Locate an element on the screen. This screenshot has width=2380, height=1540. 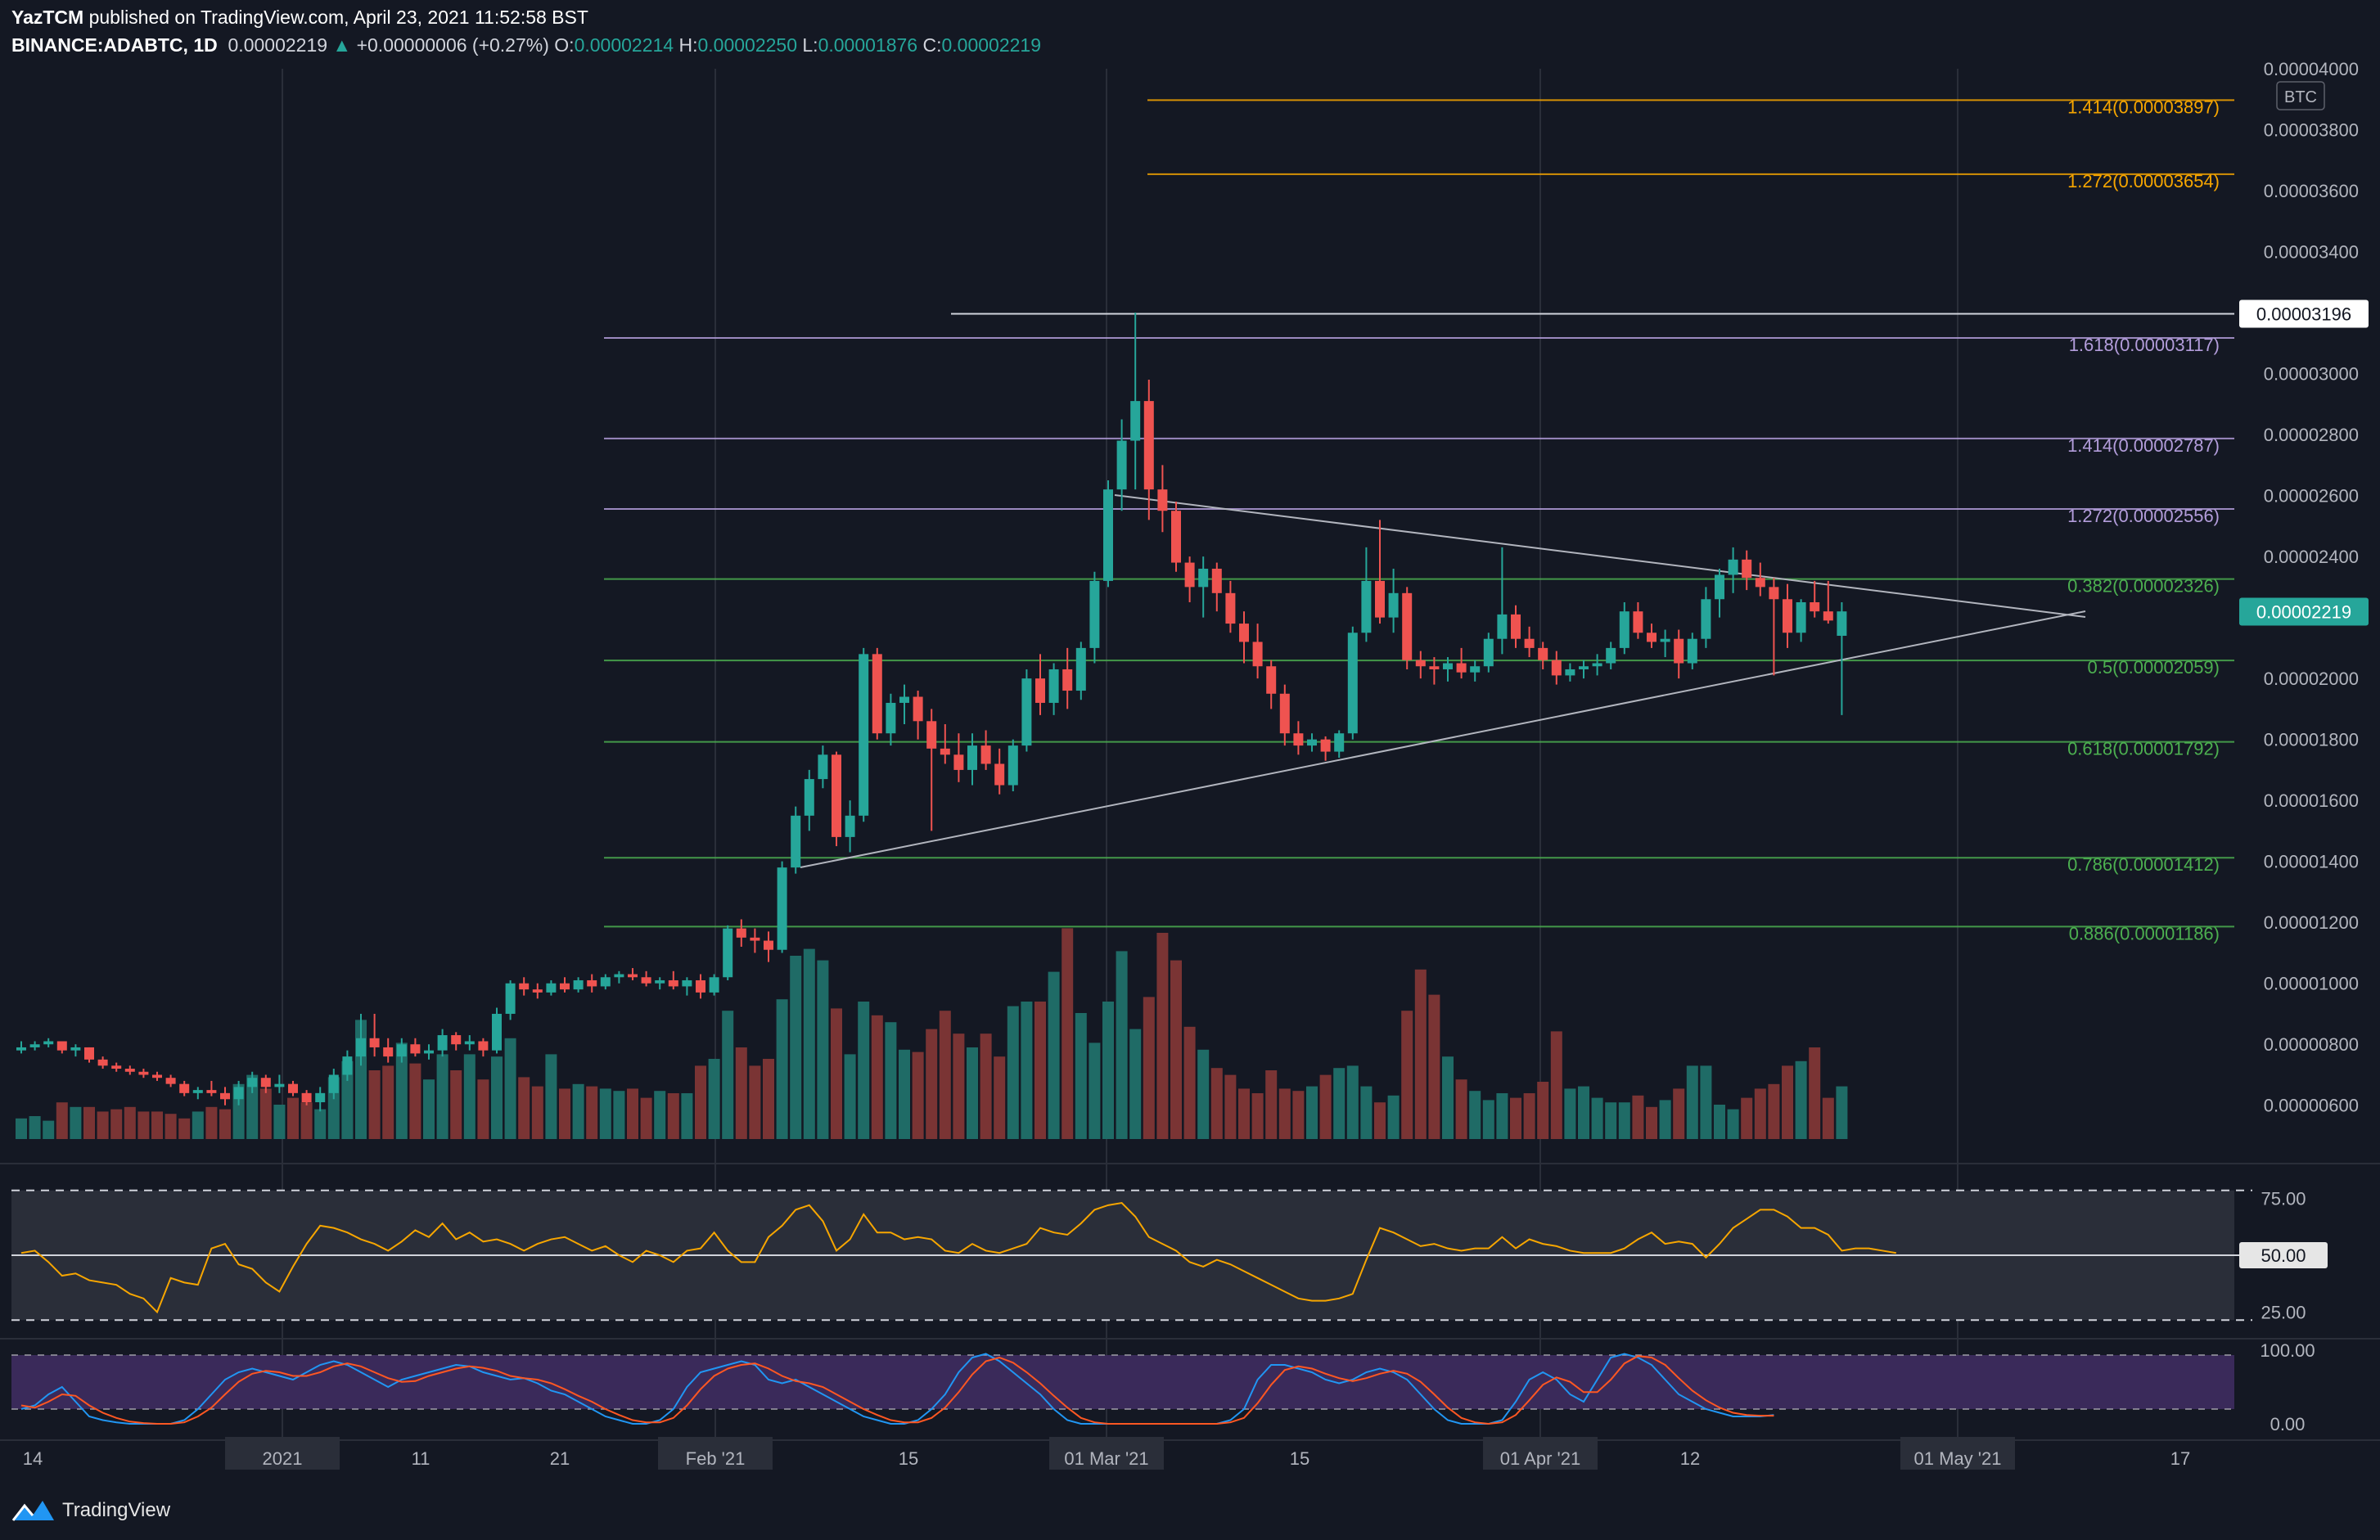
currency-badge is located at coordinates (2300, 95).